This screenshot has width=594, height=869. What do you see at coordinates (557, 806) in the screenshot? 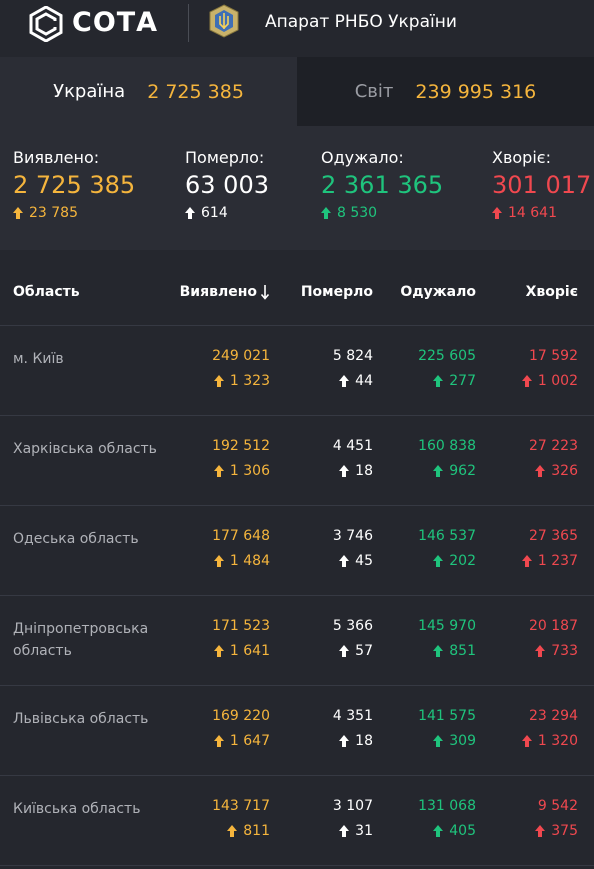
I see `sick-value: 9 542` at bounding box center [557, 806].